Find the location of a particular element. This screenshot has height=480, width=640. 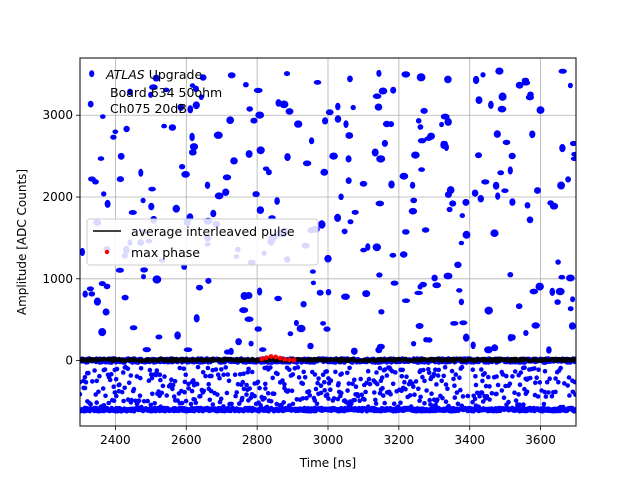

legend-box is located at coordinates (202, 242).